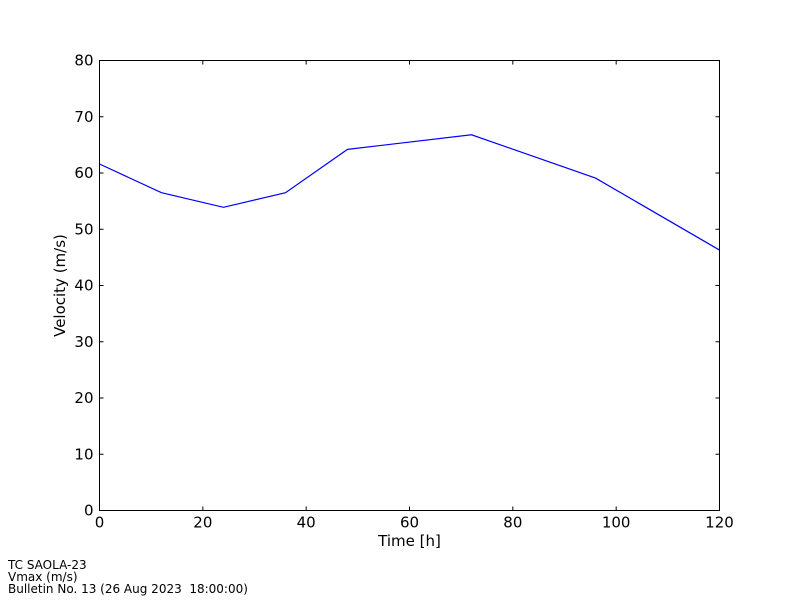 Image resolution: width=800 pixels, height=600 pixels. I want to click on y-tick-label-3: 30, so click(83, 342).